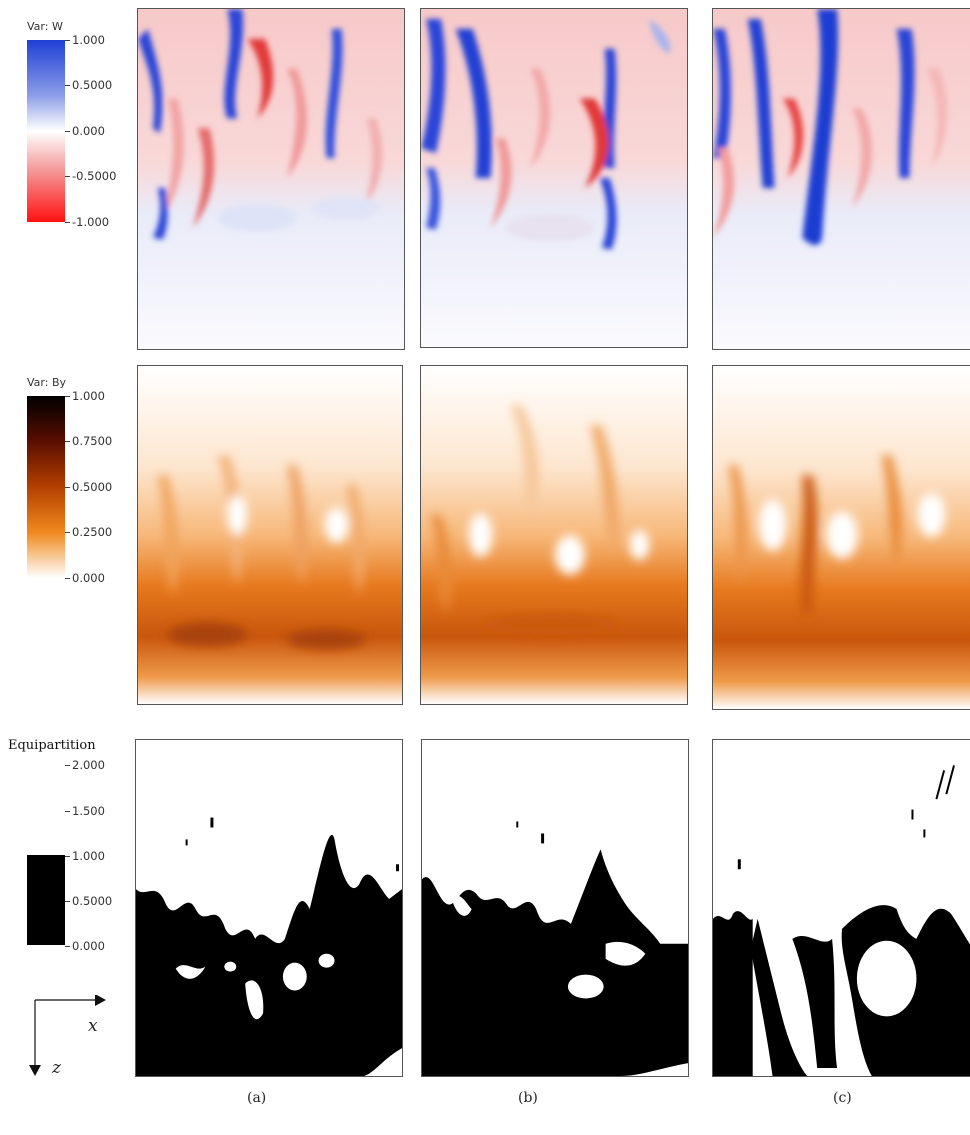  I want to click on tick-eq-4: 0.000, so click(85, 946).